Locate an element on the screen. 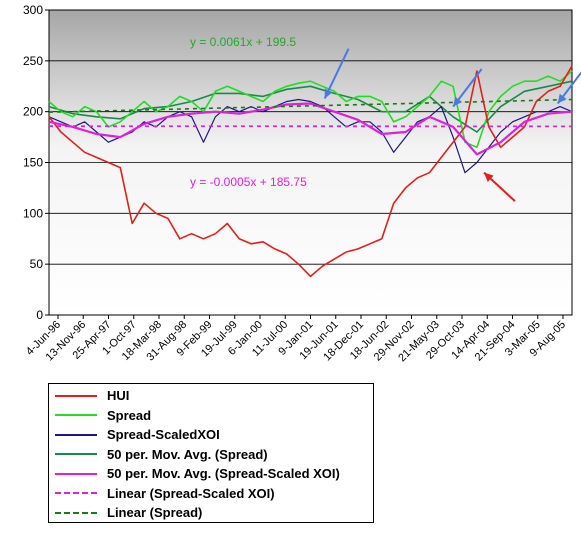 The width and height of the screenshot is (581, 538). y-tick-label: 250 is located at coordinates (33, 61).